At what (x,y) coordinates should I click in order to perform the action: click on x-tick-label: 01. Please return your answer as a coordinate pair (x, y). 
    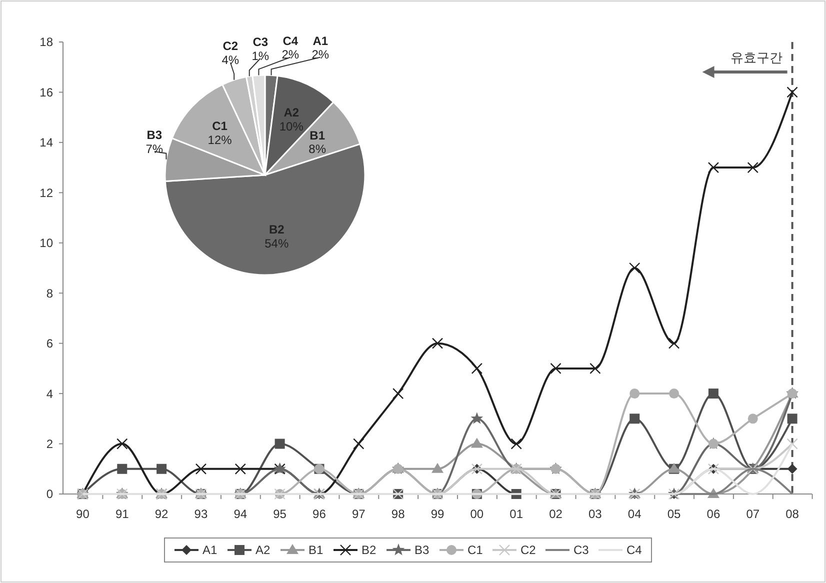
    Looking at the image, I should click on (517, 514).